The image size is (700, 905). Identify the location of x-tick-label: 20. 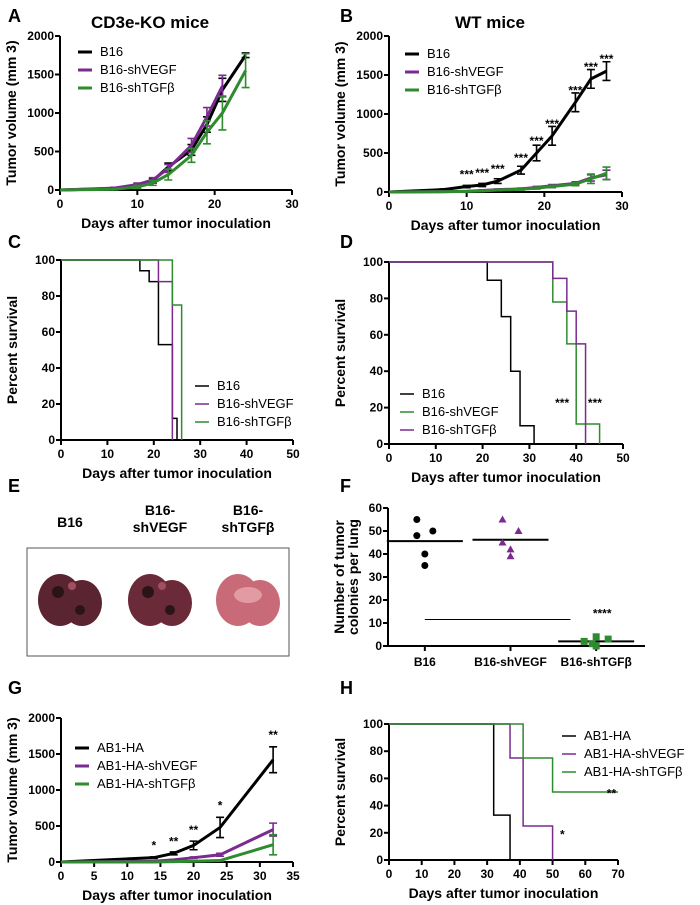
(154, 454).